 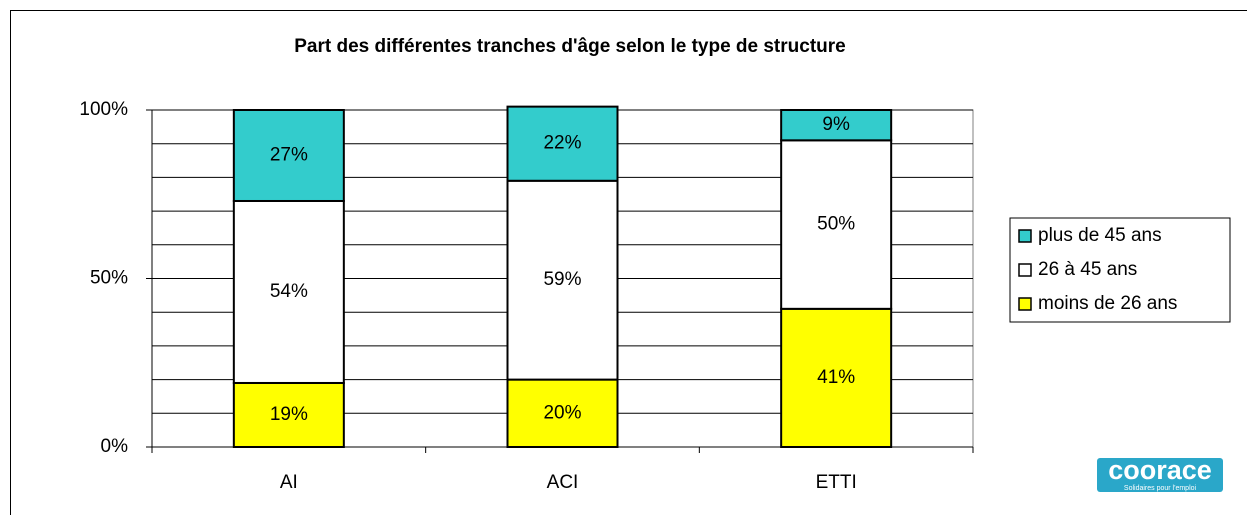 I want to click on value-label: 27%, so click(x=289, y=155).